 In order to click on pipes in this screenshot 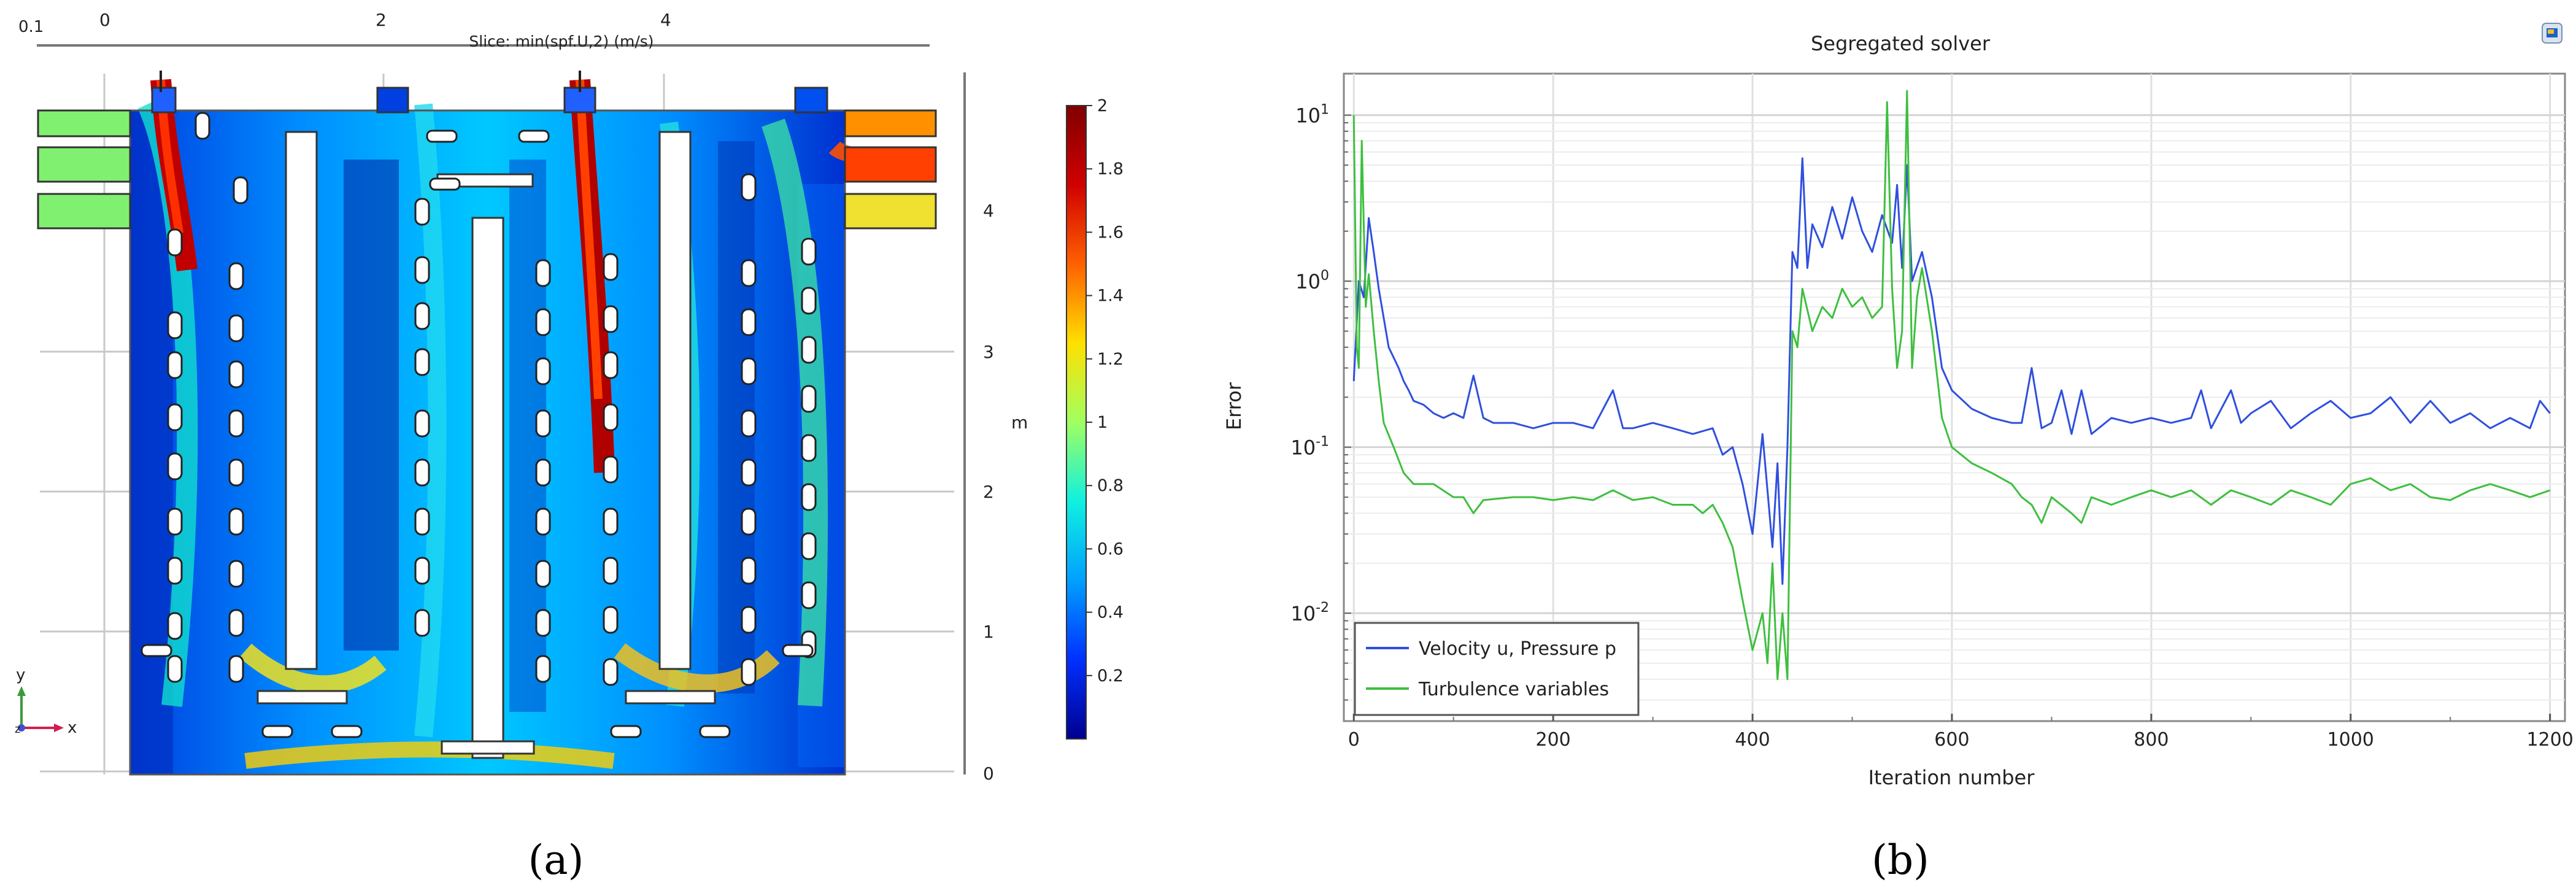, I will do `click(487, 151)`.